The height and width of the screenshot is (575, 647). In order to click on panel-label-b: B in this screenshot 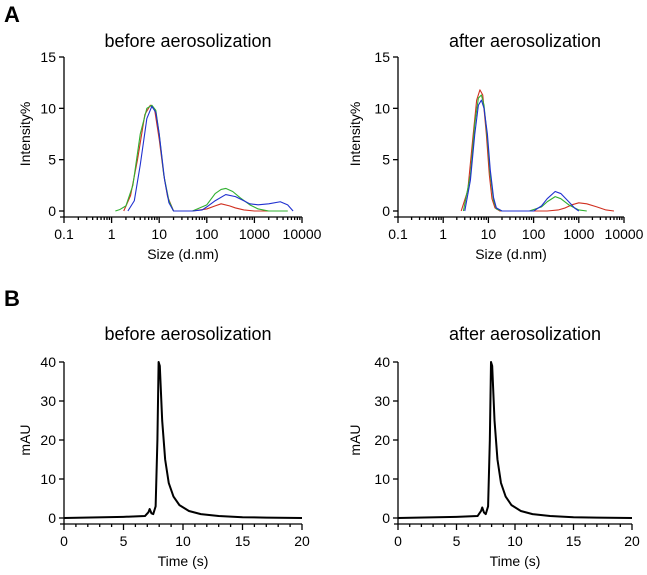, I will do `click(12, 298)`.